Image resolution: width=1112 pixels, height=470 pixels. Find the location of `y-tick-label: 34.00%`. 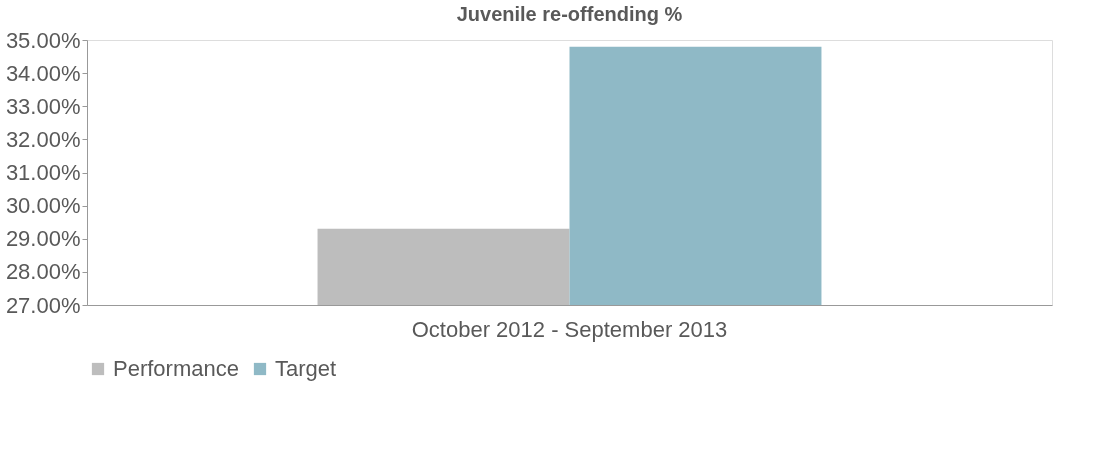

y-tick-label: 34.00% is located at coordinates (43, 73).